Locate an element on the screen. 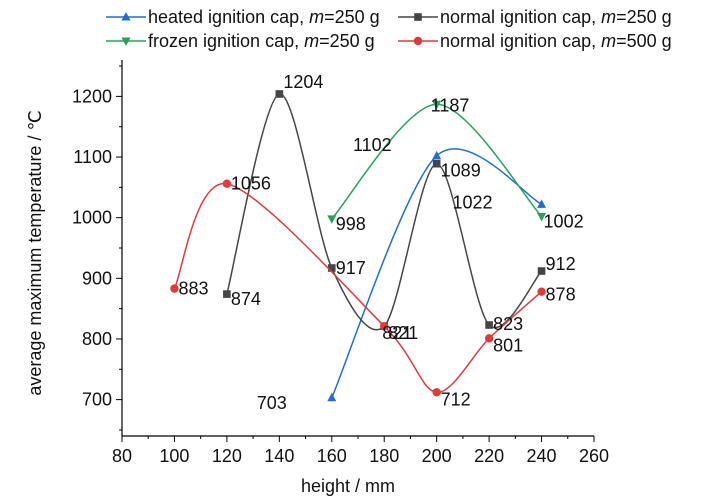  data-label: 1002 is located at coordinates (564, 221).